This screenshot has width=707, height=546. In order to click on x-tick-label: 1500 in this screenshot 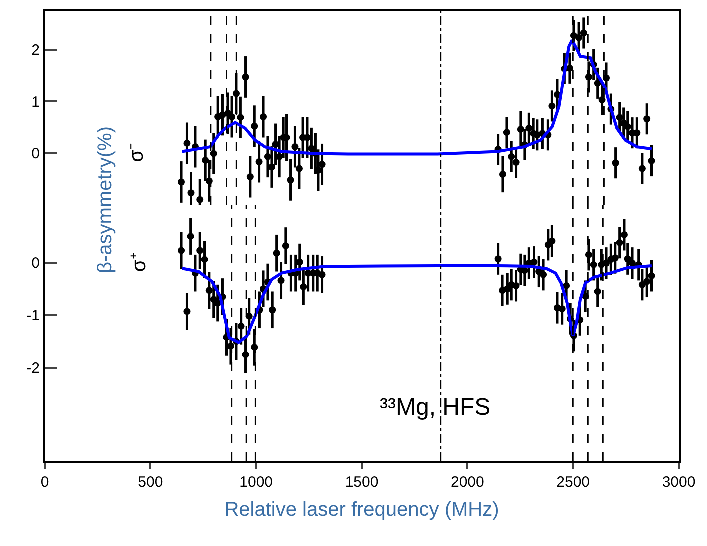, I will do `click(362, 482)`.